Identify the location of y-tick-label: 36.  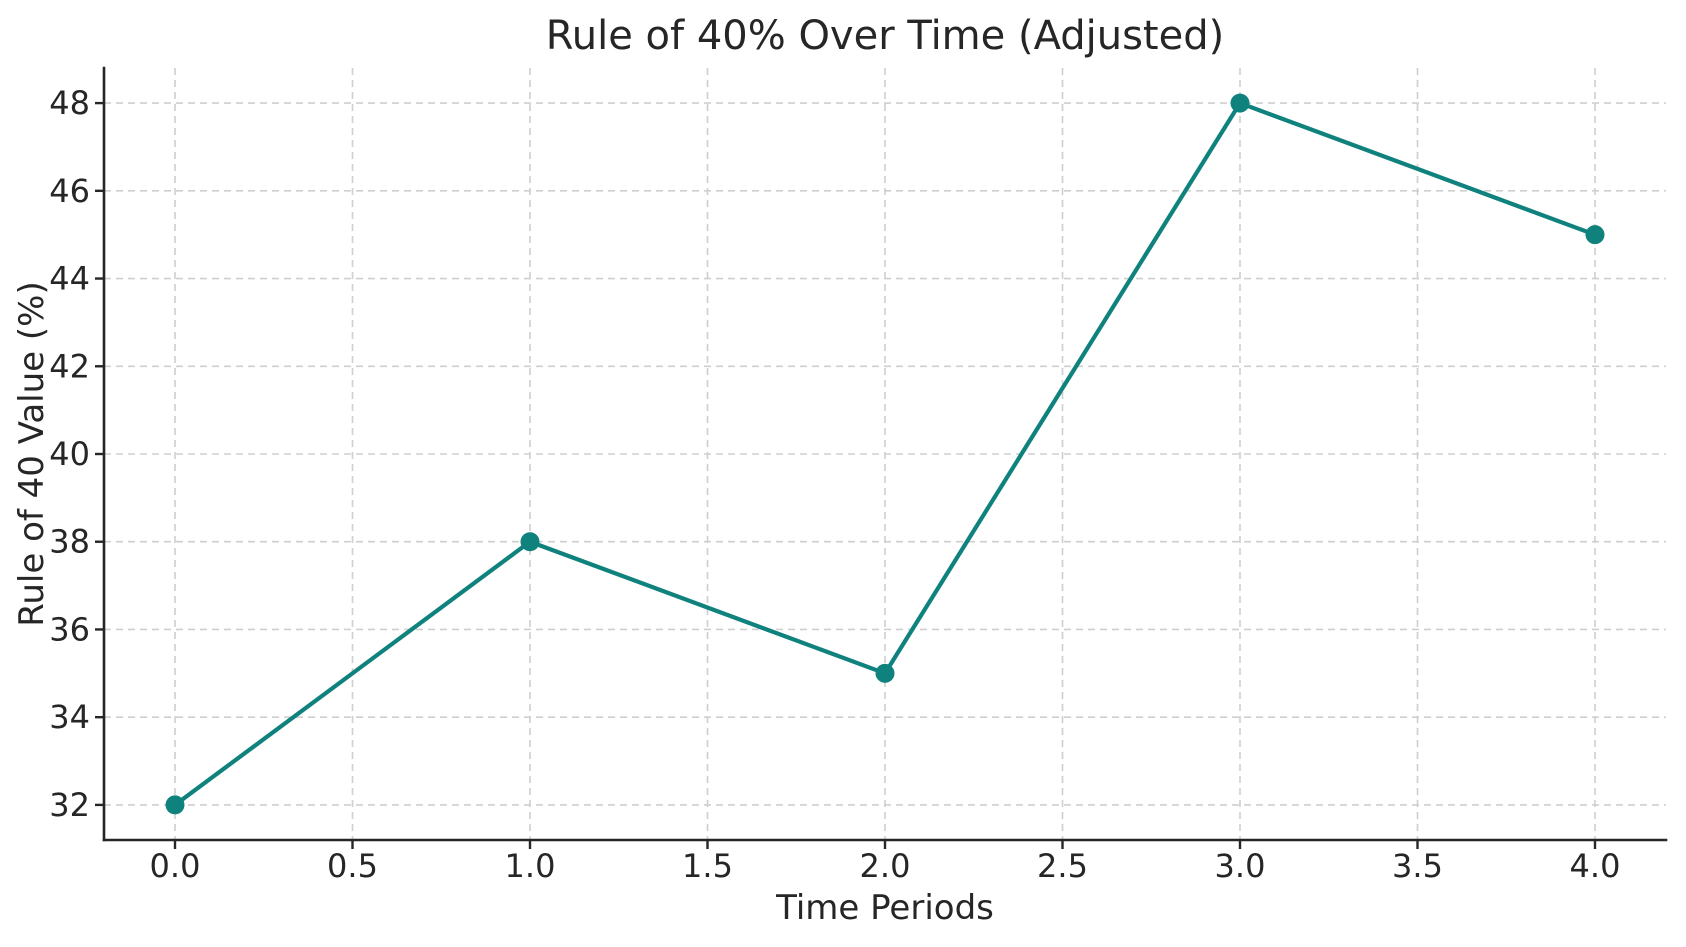
(69, 629).